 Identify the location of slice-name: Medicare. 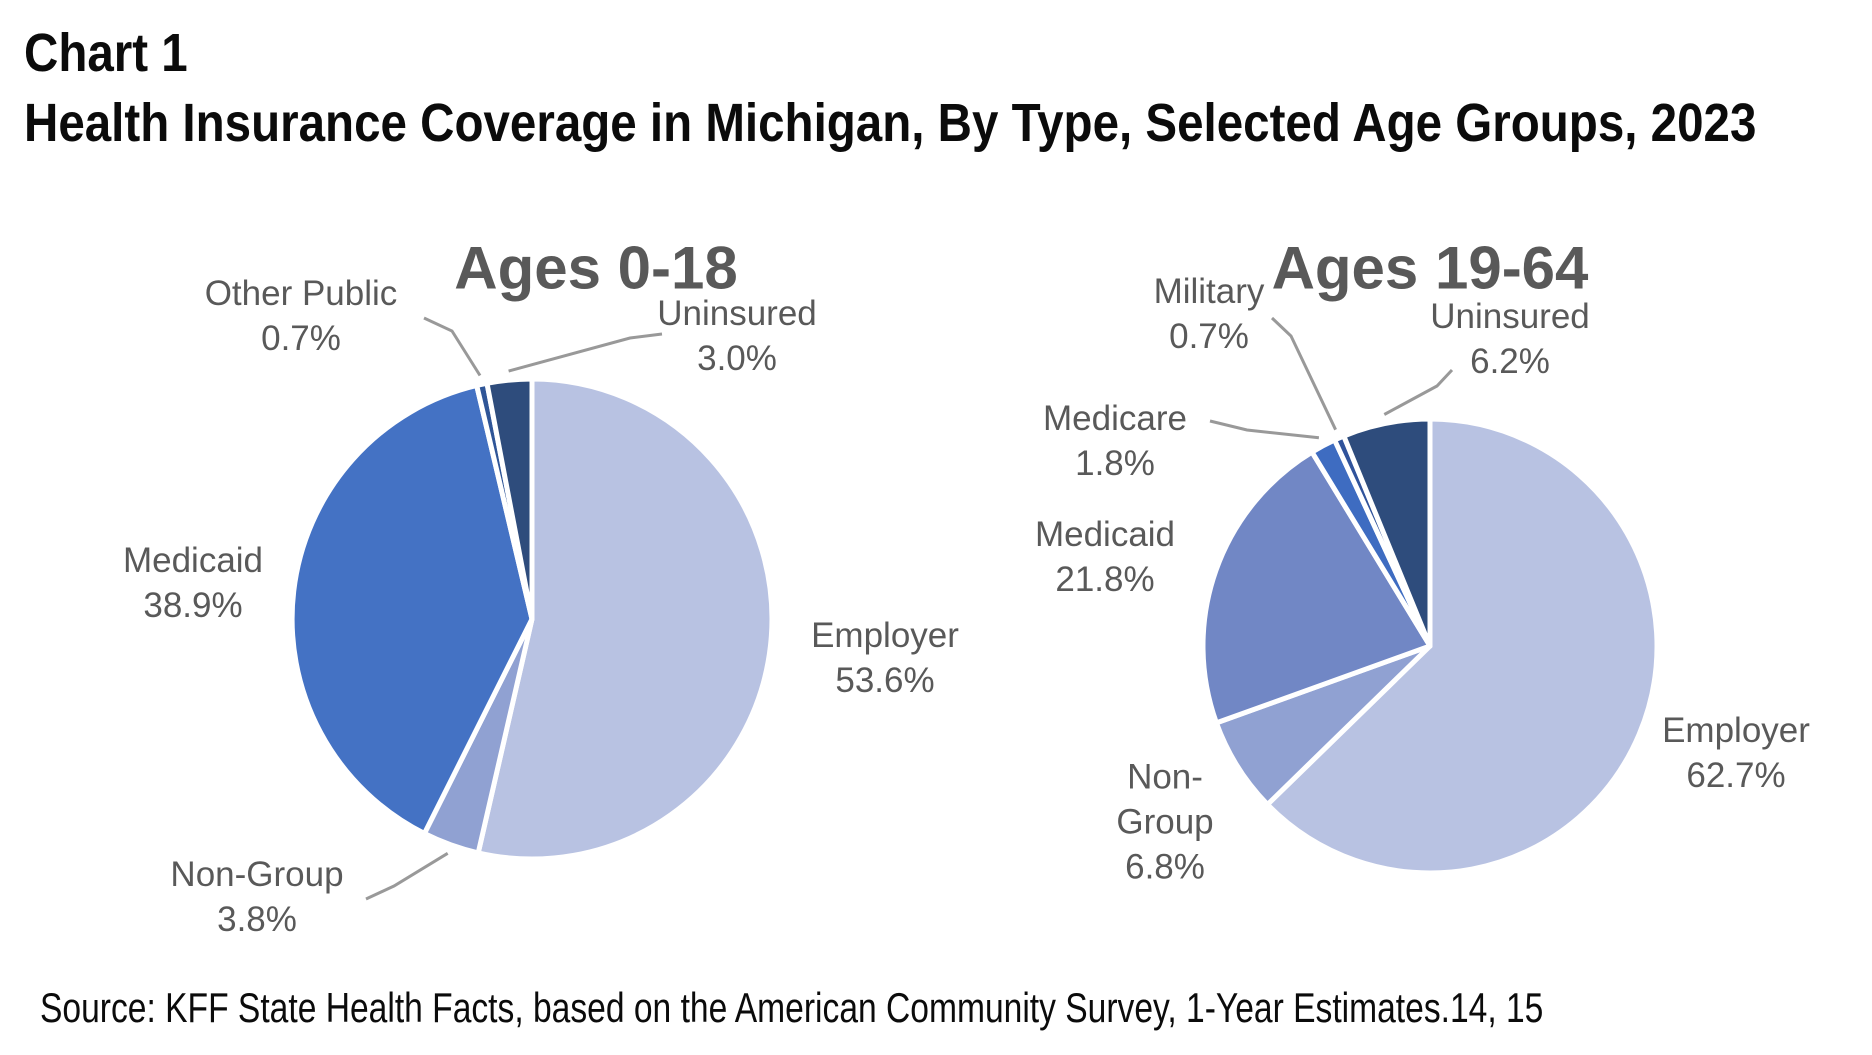
(1115, 418).